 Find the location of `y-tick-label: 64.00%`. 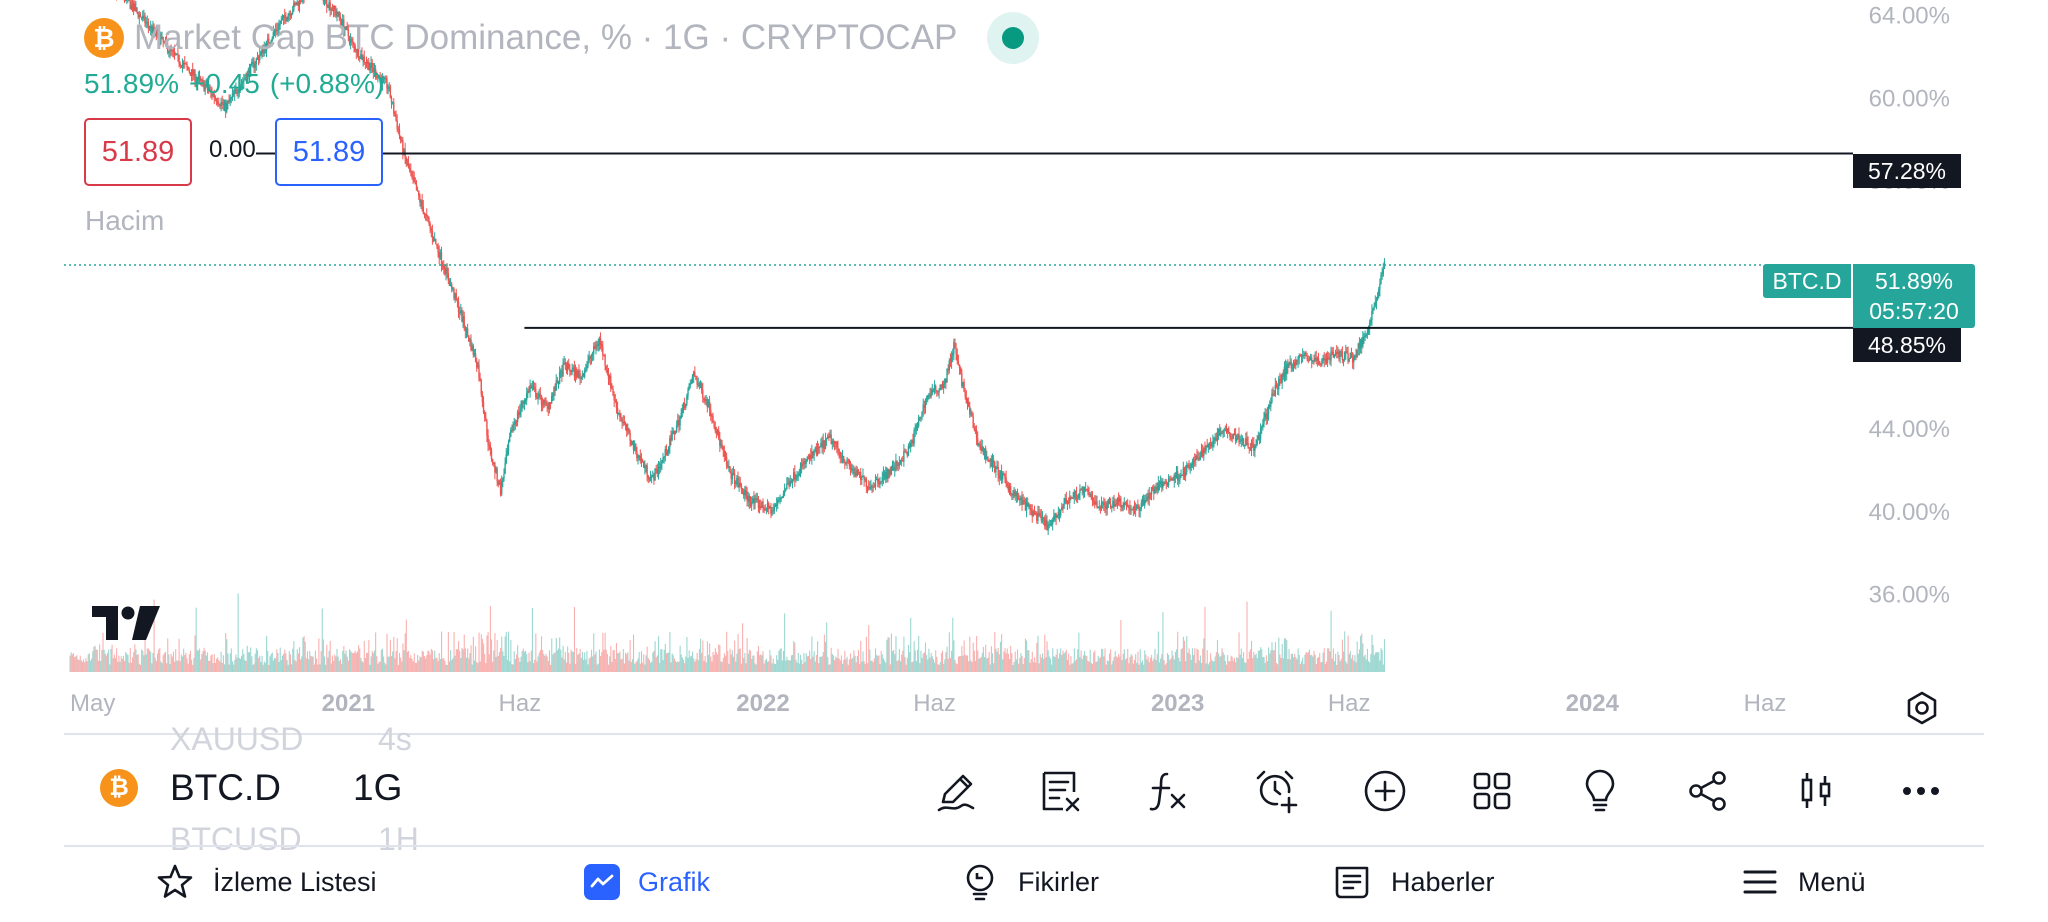

y-tick-label: 64.00% is located at coordinates (1909, 16).